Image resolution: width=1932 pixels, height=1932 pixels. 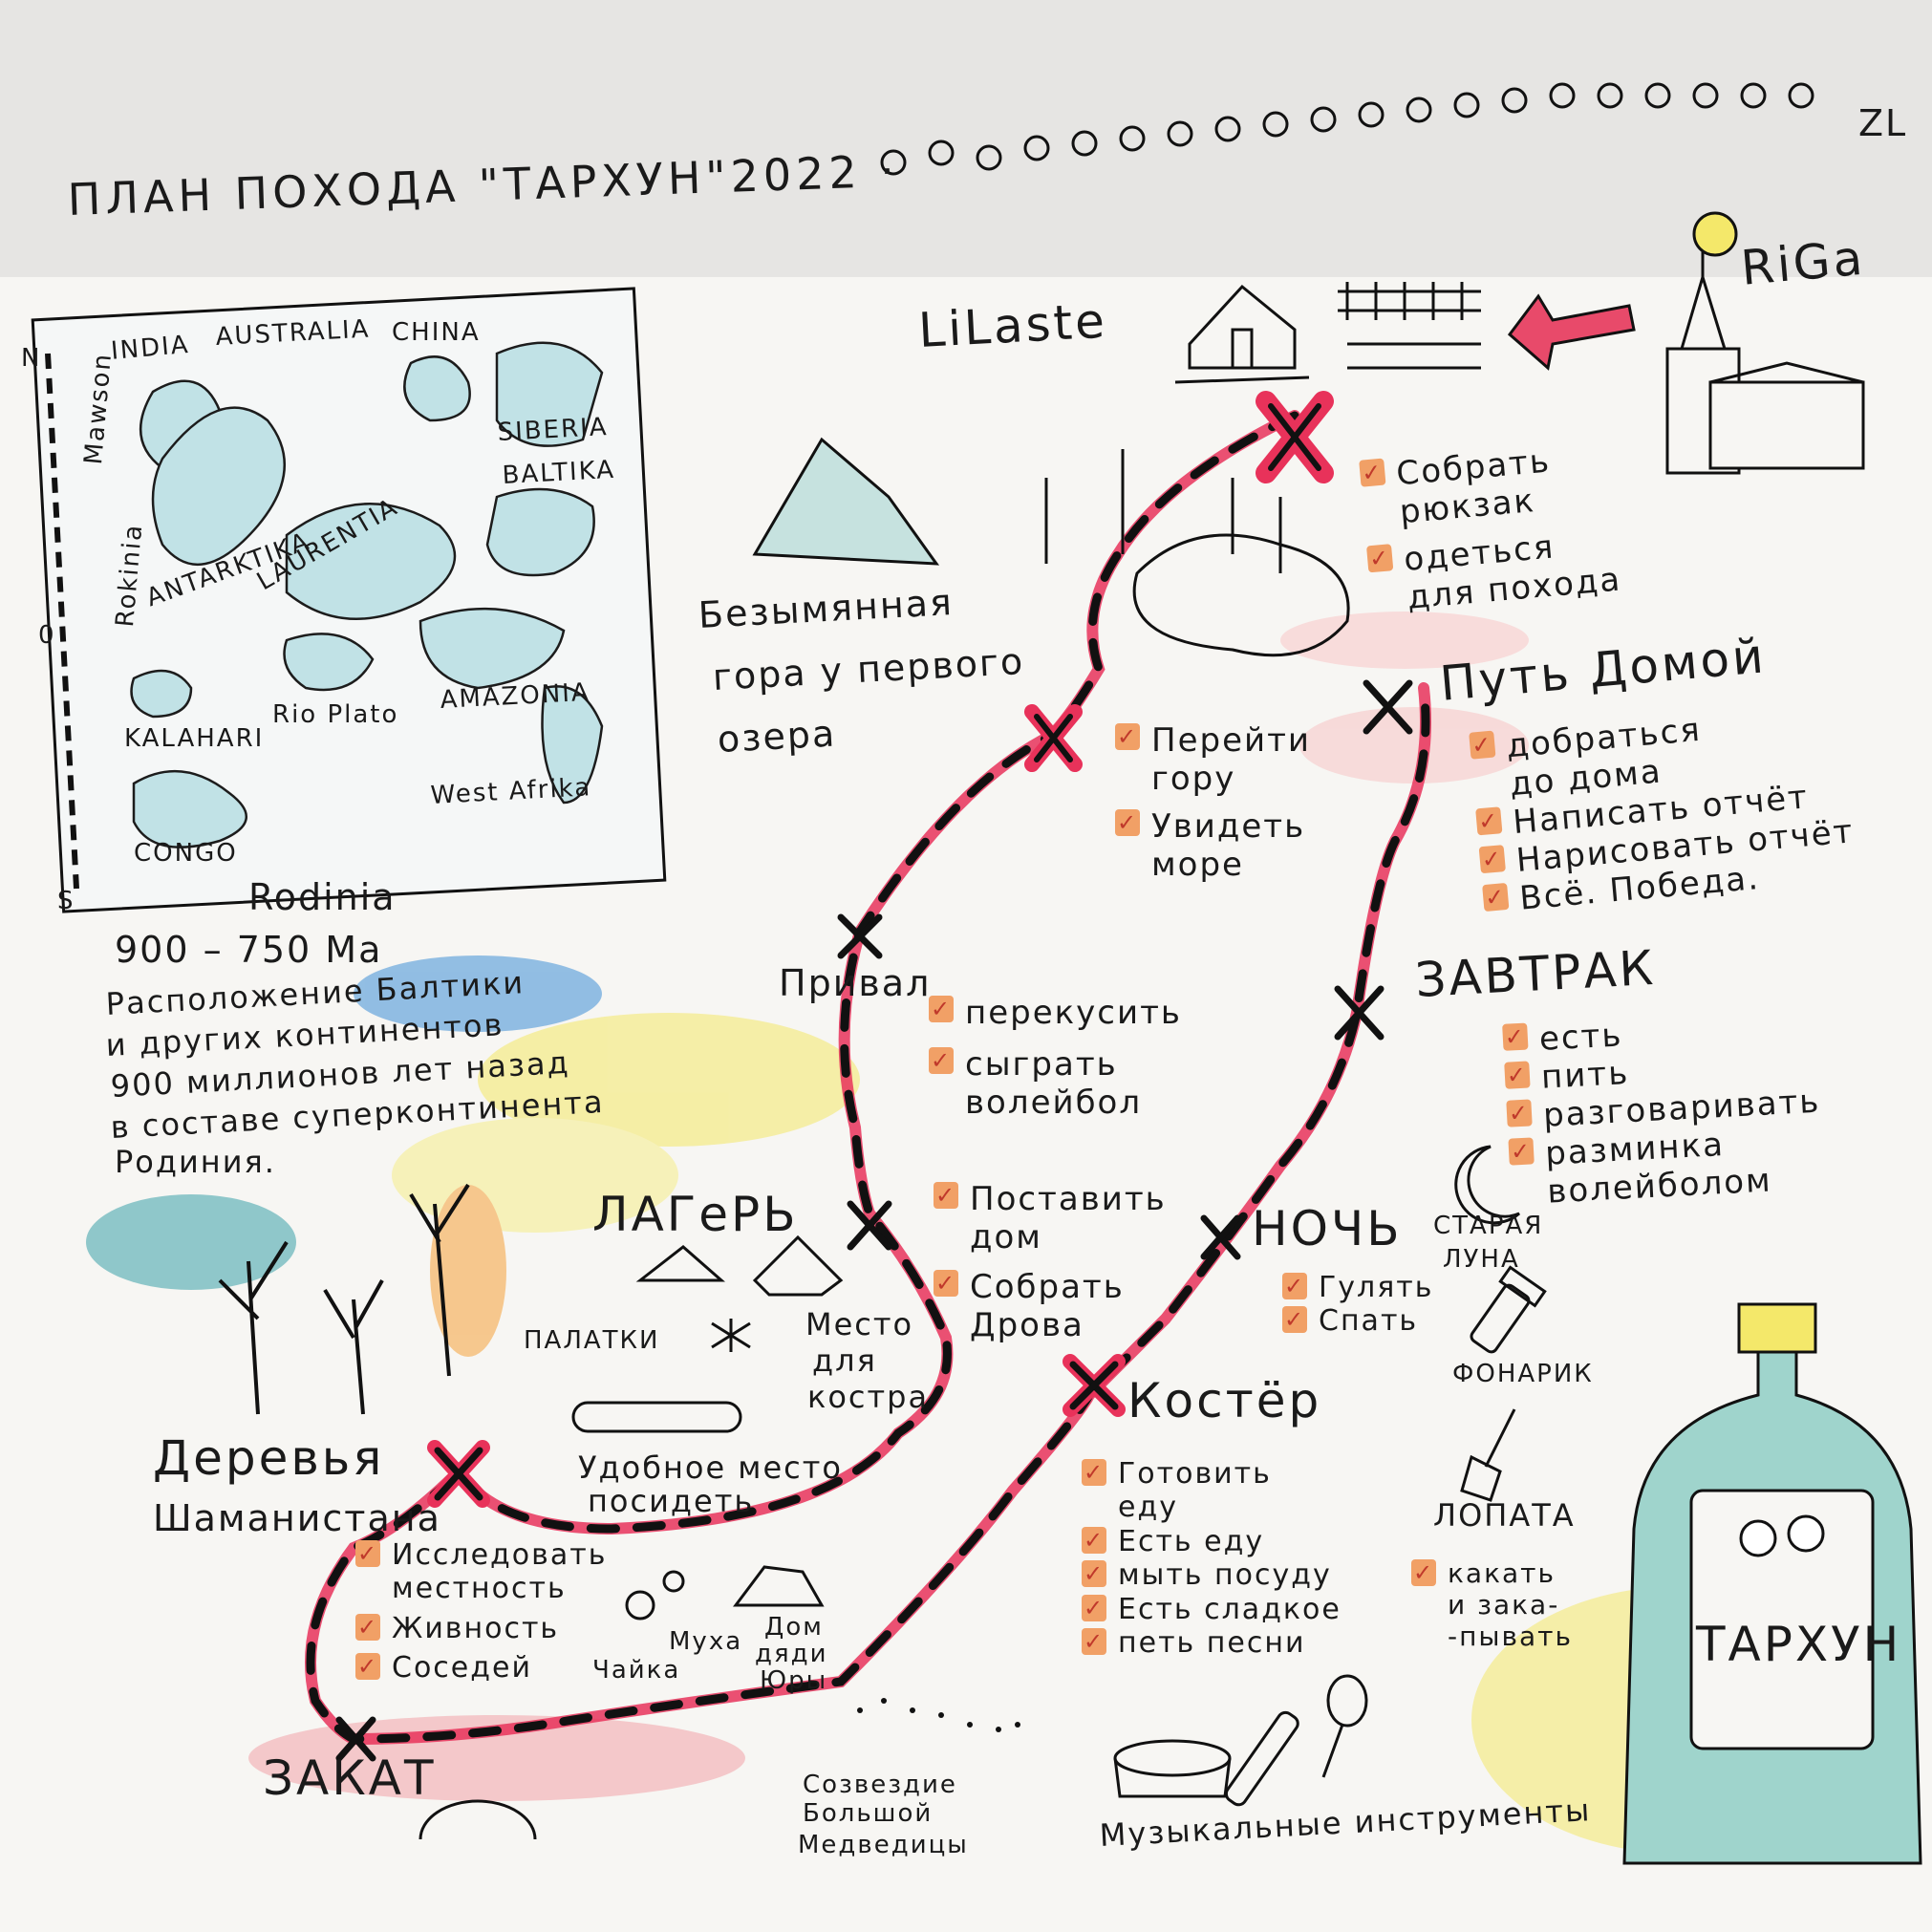 What do you see at coordinates (478, 993) in the screenshot?
I see `sea-wash` at bounding box center [478, 993].